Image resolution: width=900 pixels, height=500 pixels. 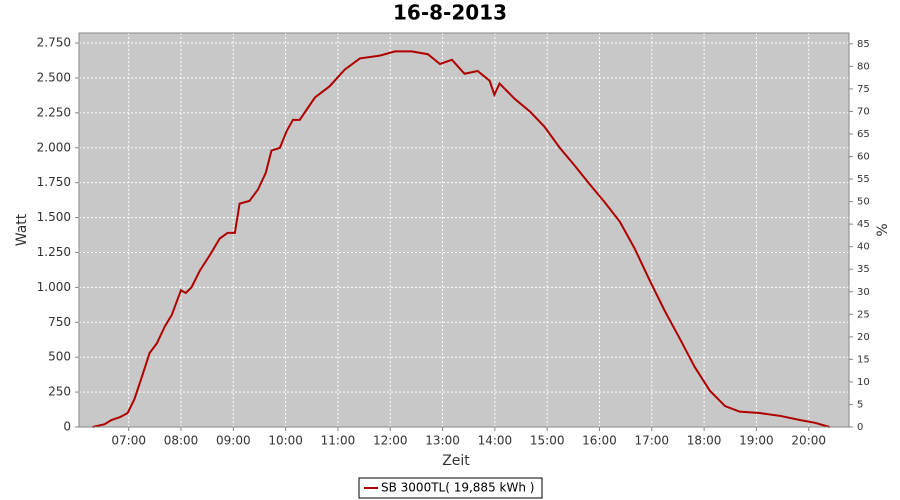 What do you see at coordinates (863, 89) in the screenshot?
I see `y2-tick-label: 75` at bounding box center [863, 89].